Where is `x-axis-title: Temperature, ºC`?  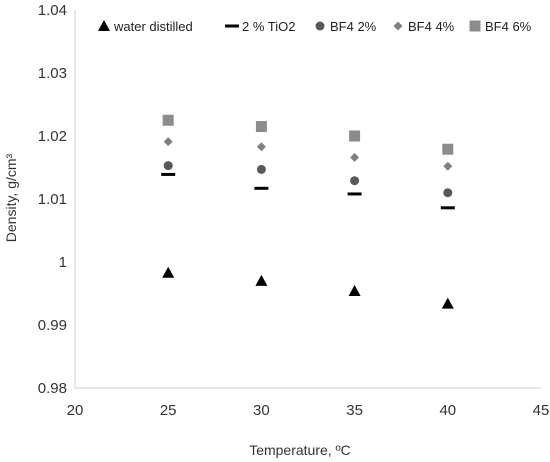
x-axis-title: Temperature, ºC is located at coordinates (300, 450).